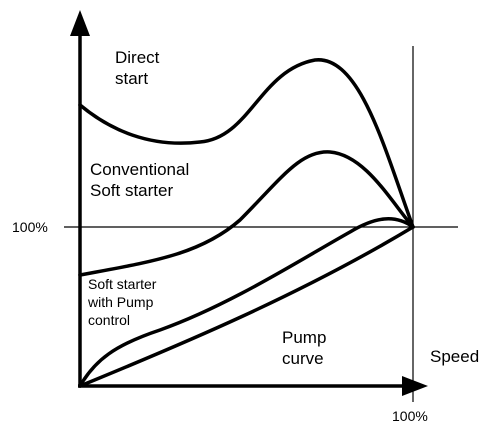 The height and width of the screenshot is (431, 491). What do you see at coordinates (30, 227) in the screenshot?
I see `y-100-label: 100%` at bounding box center [30, 227].